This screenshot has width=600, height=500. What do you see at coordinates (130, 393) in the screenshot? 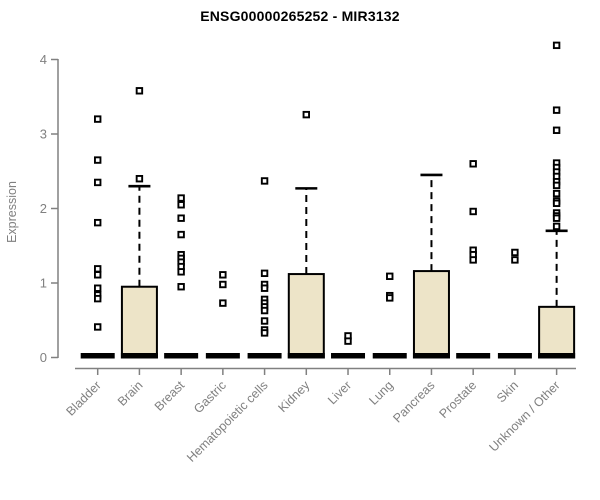
I see `x-tick-label: Brain` at bounding box center [130, 393].